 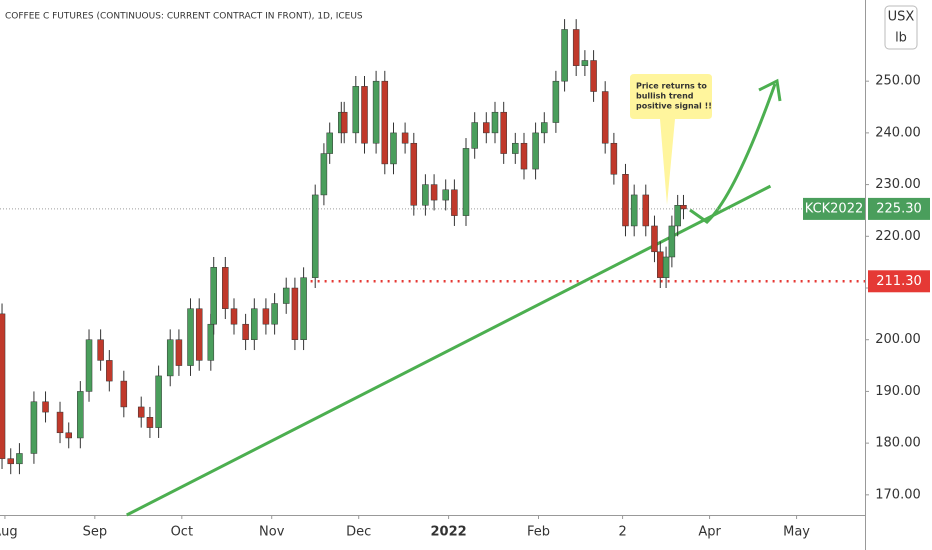 I want to click on x-tick-label: Oct, so click(x=182, y=532).